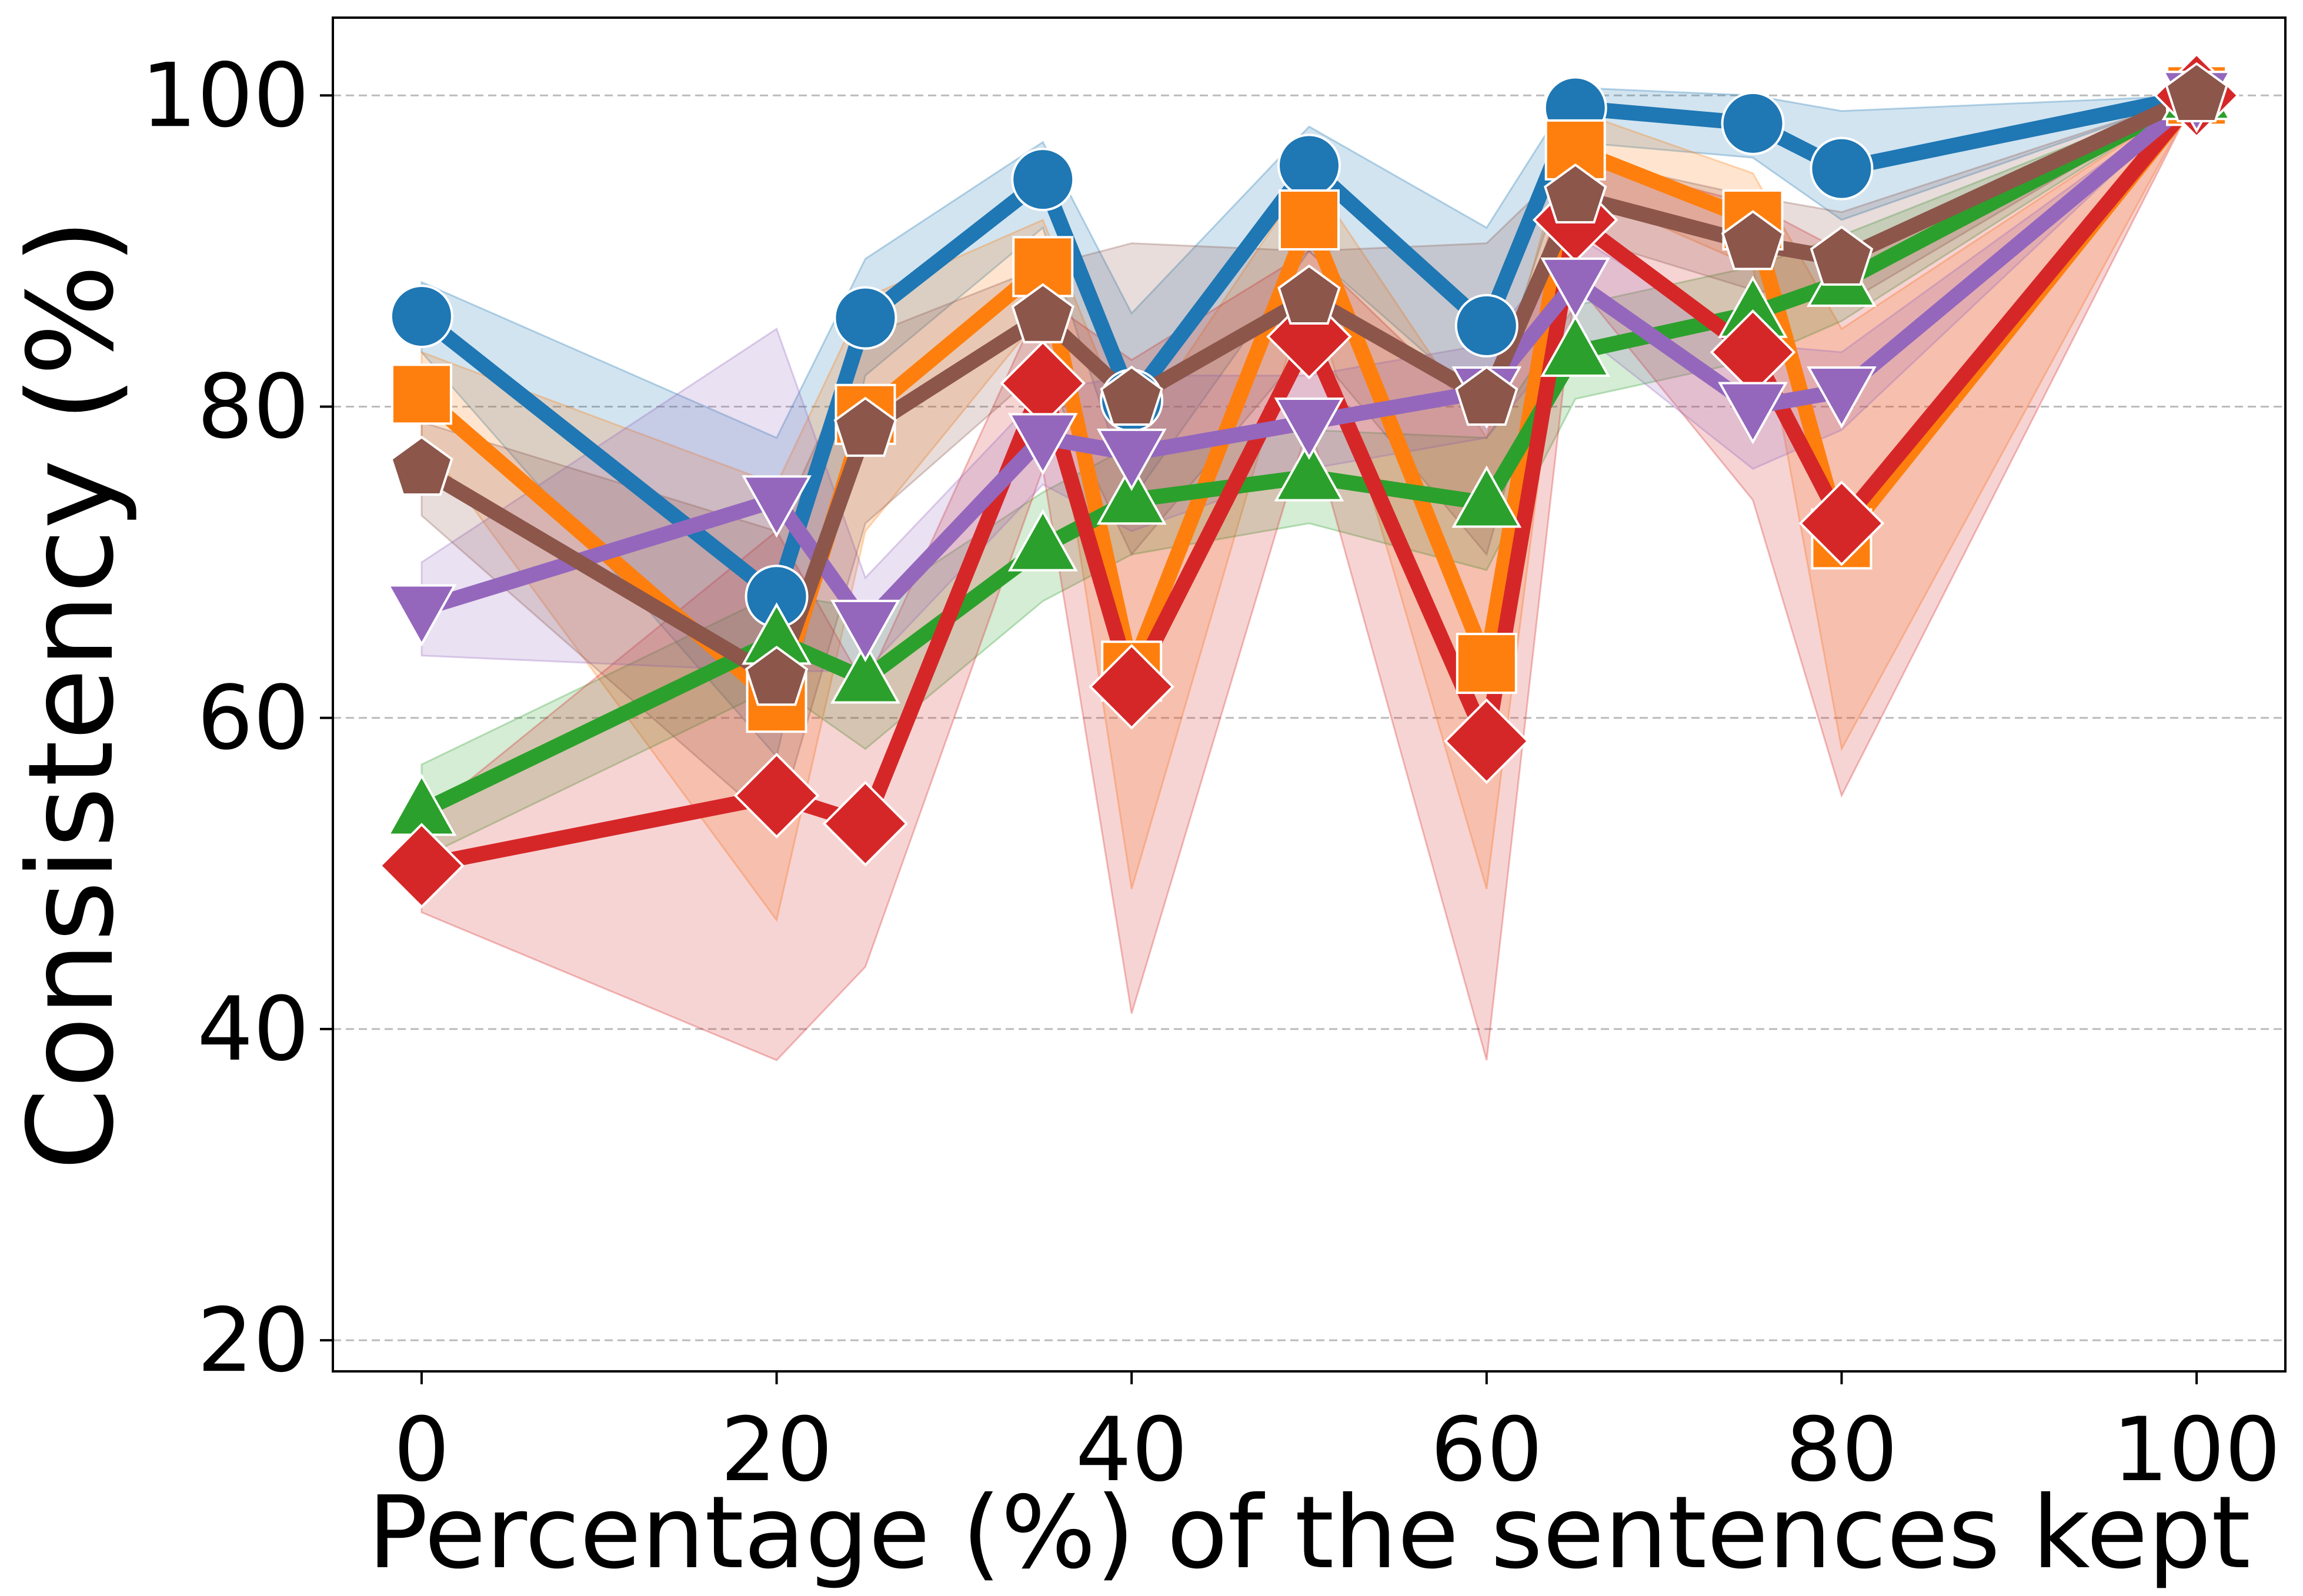  What do you see at coordinates (2196, 1450) in the screenshot?
I see `xtick-label-100: 100` at bounding box center [2196, 1450].